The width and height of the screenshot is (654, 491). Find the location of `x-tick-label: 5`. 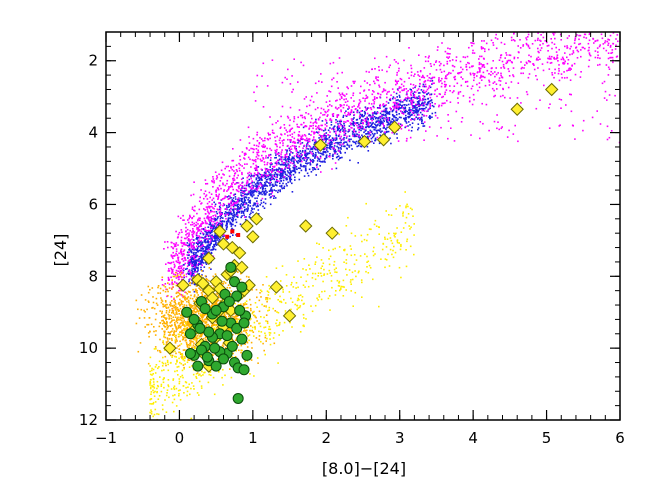

x-tick-label: 5 is located at coordinates (547, 438).